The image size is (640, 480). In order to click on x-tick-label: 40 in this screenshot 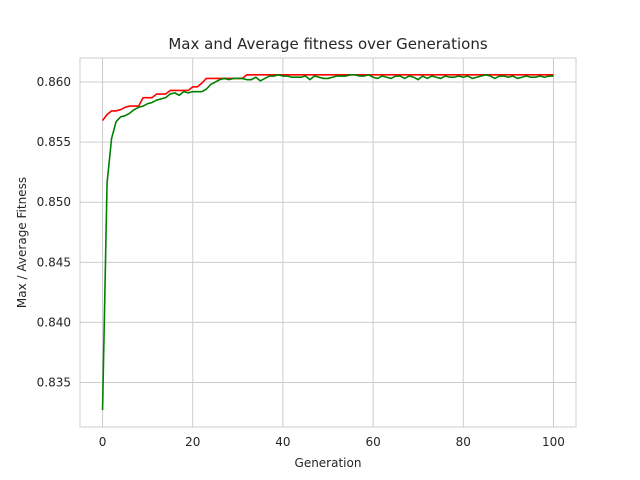, I will do `click(282, 442)`.